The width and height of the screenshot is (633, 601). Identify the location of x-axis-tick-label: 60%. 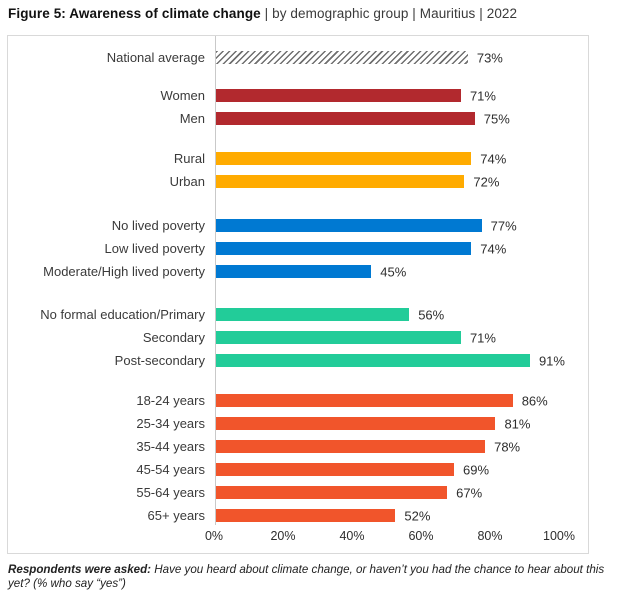
(421, 536).